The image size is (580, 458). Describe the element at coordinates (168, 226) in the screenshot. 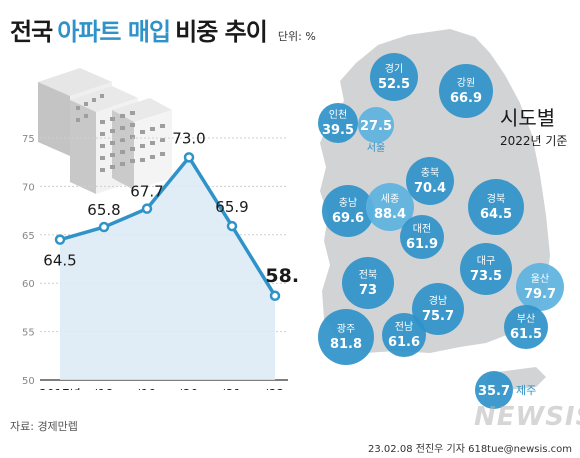

I see `series-line` at that location.